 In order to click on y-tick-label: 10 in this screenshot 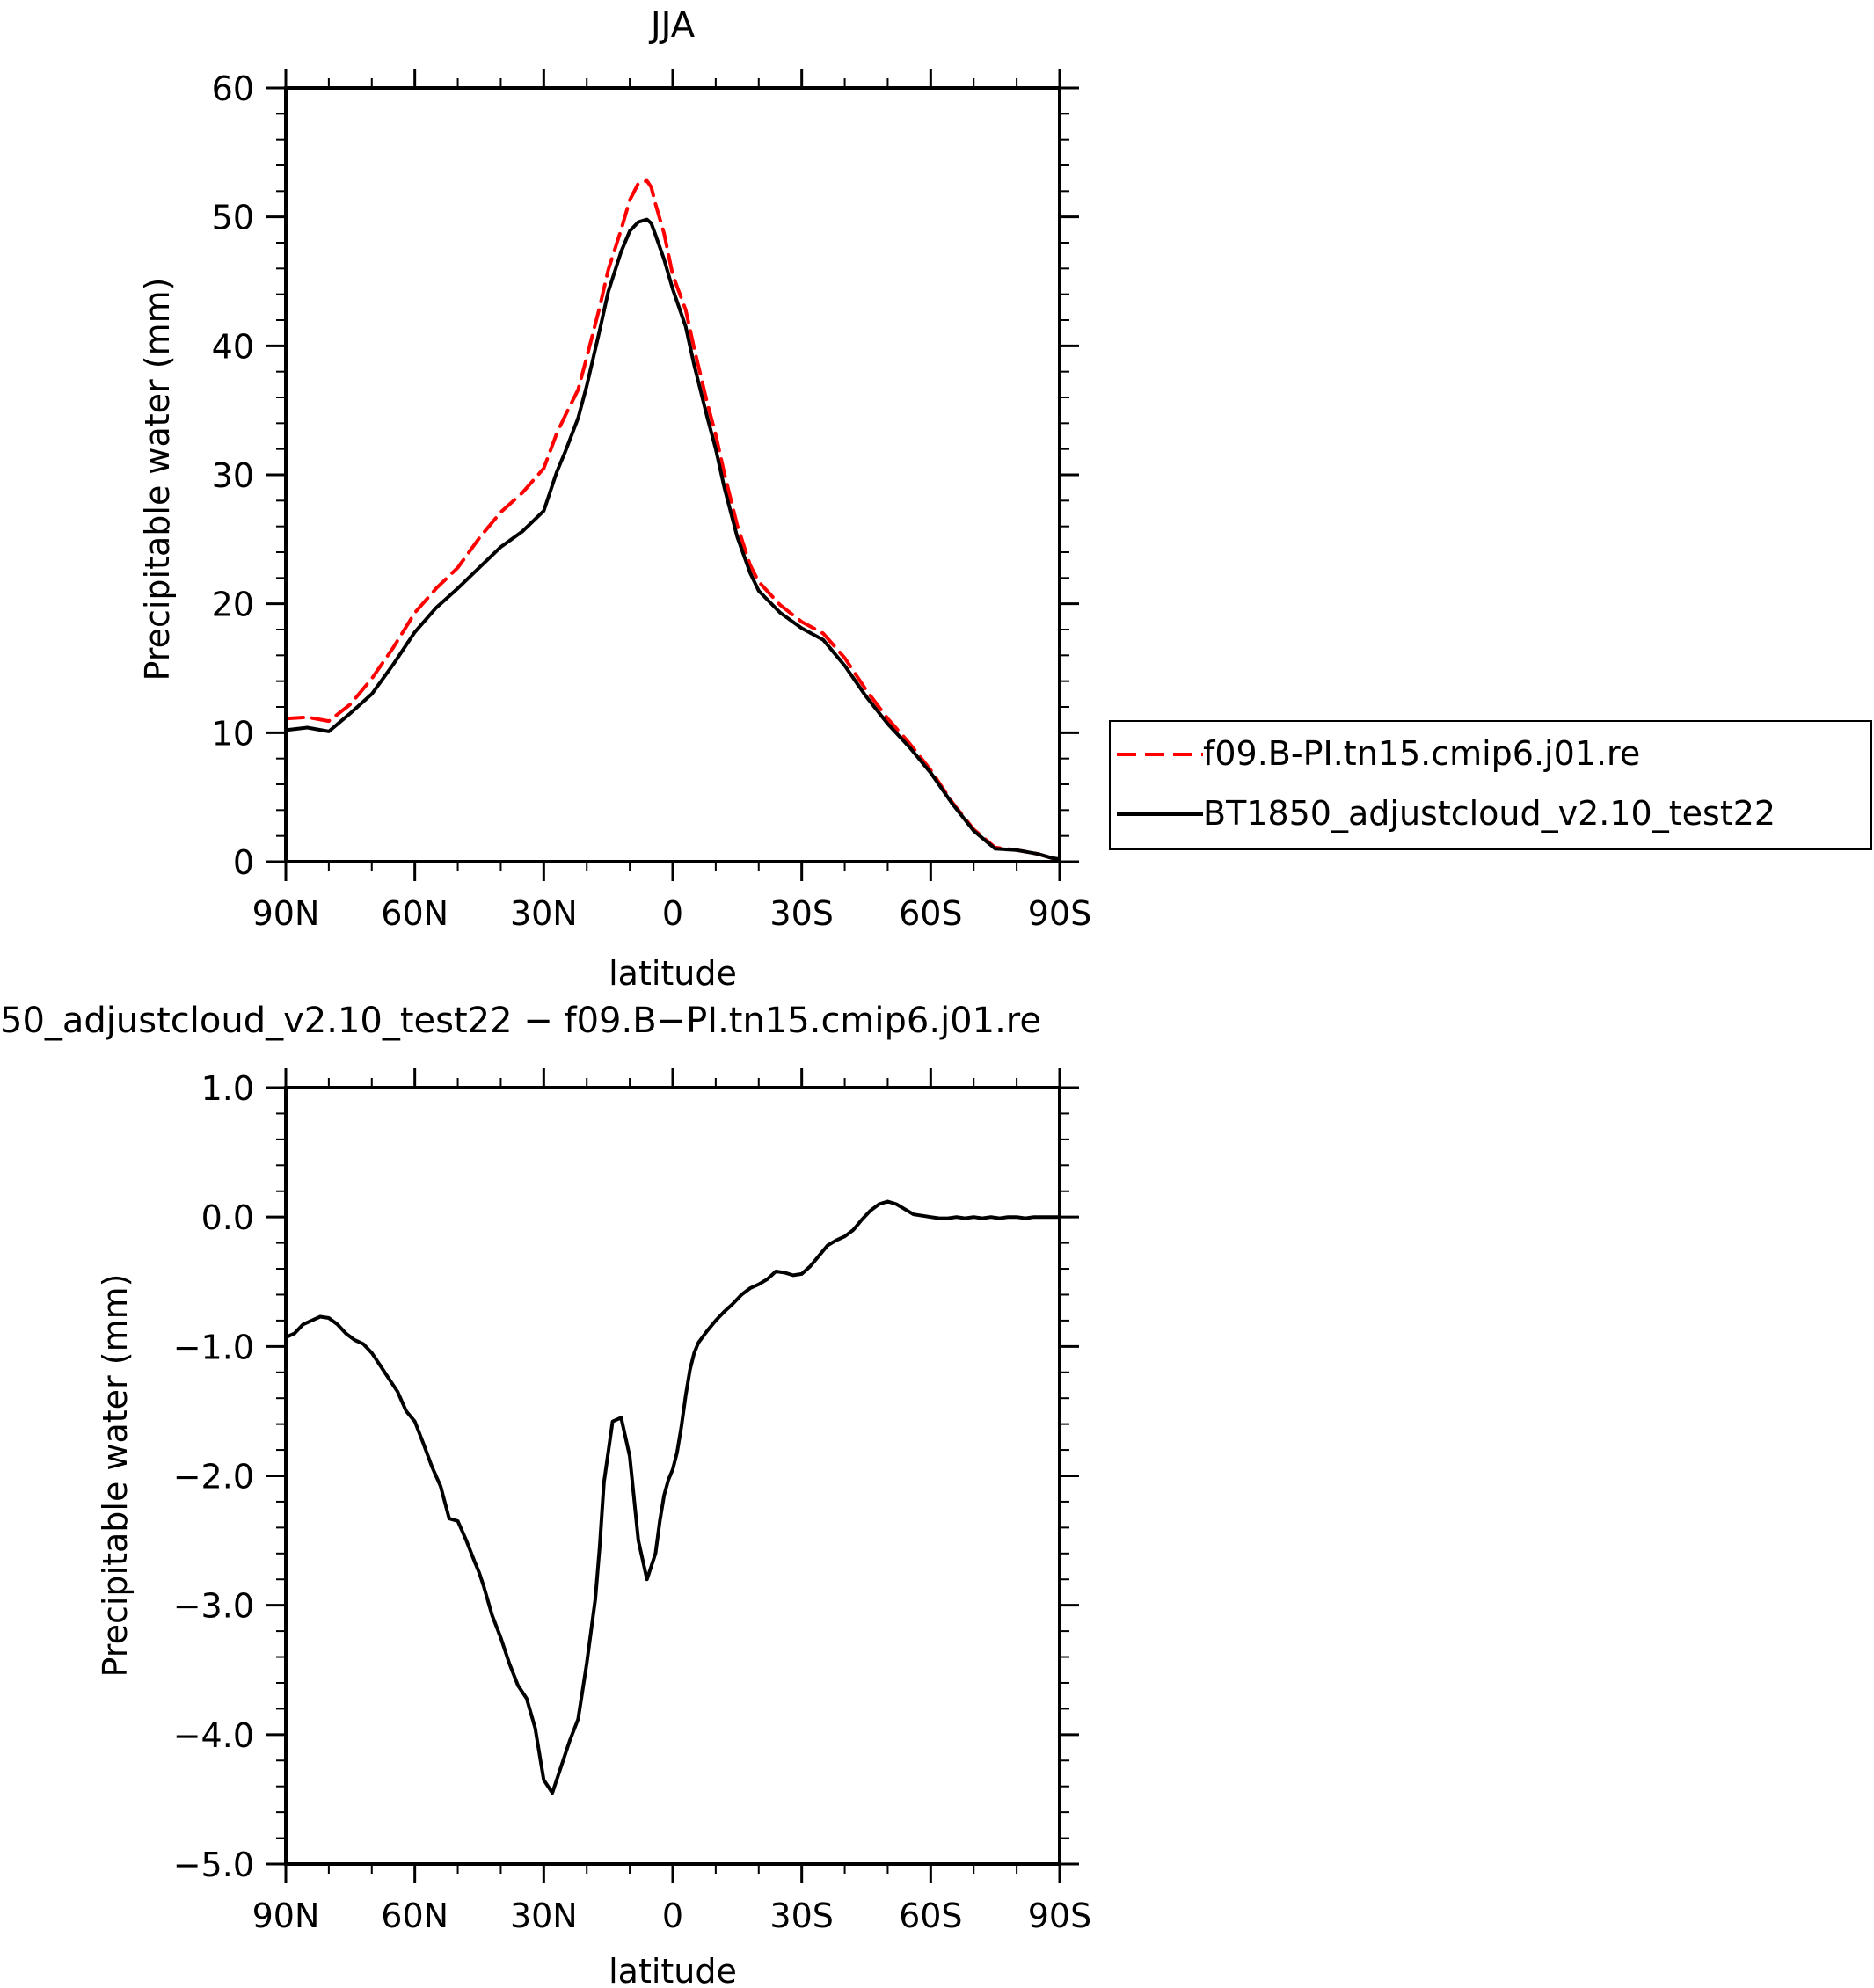, I will do `click(233, 733)`.